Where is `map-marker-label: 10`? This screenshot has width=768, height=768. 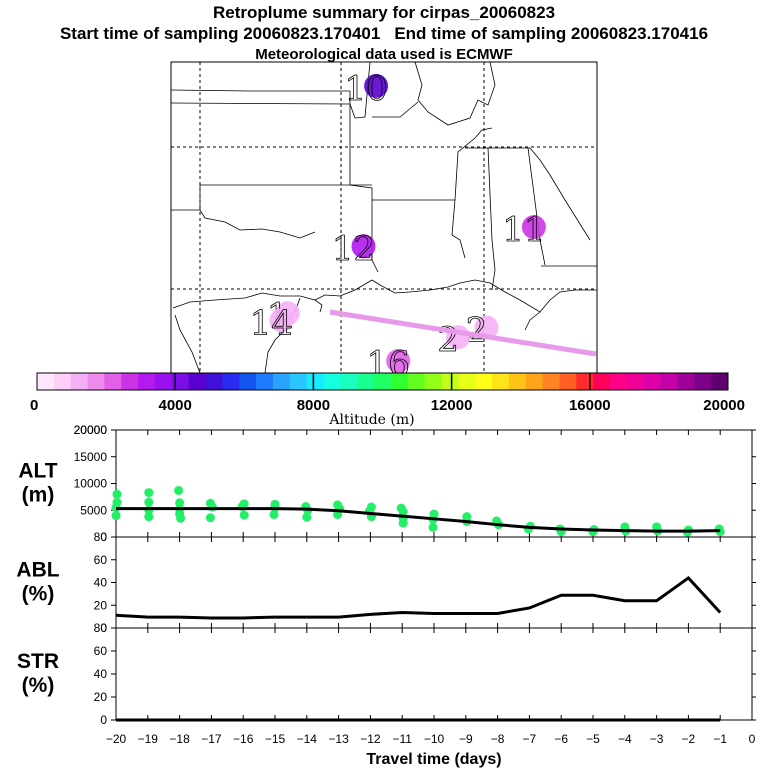 map-marker-label: 10 is located at coordinates (365, 89).